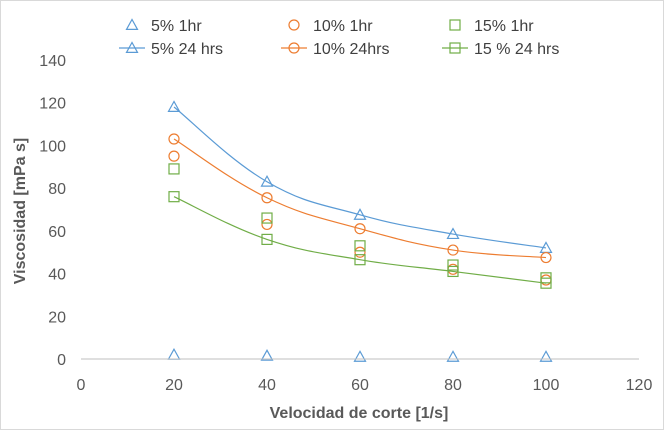 The image size is (664, 434). I want to click on y-tick-label: 100, so click(52, 146).